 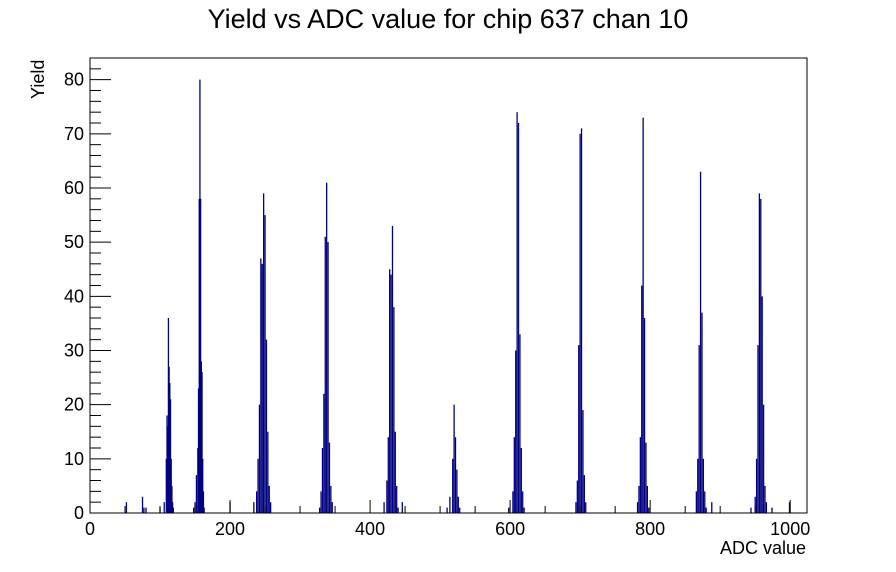 I want to click on x-tick-label: 800, so click(x=650, y=529).